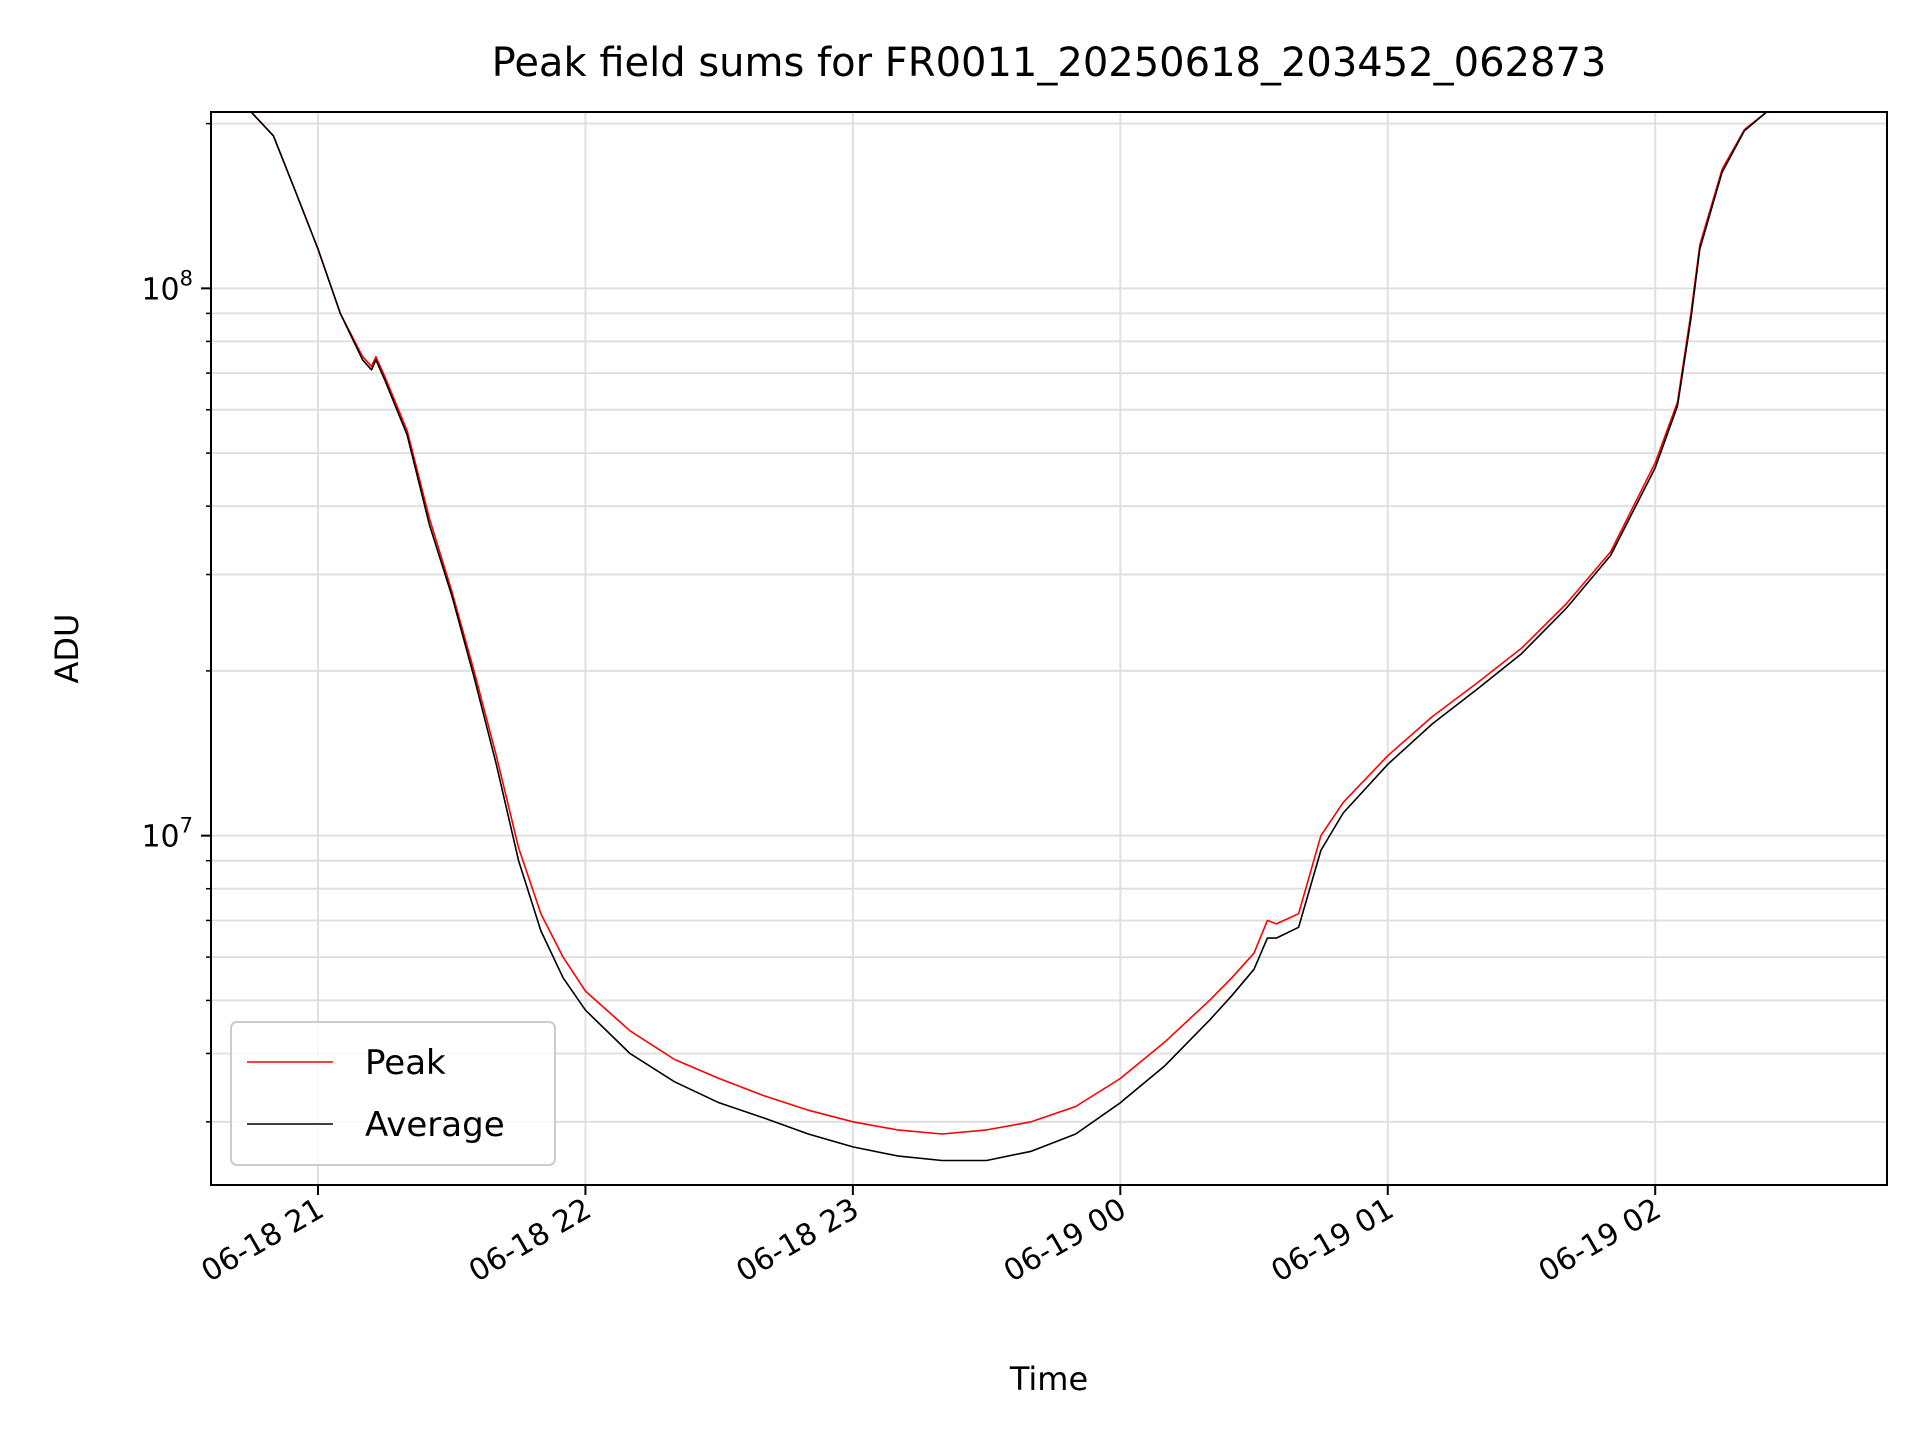 The height and width of the screenshot is (1440, 1920). I want to click on legend-label-average: Average, so click(435, 1125).